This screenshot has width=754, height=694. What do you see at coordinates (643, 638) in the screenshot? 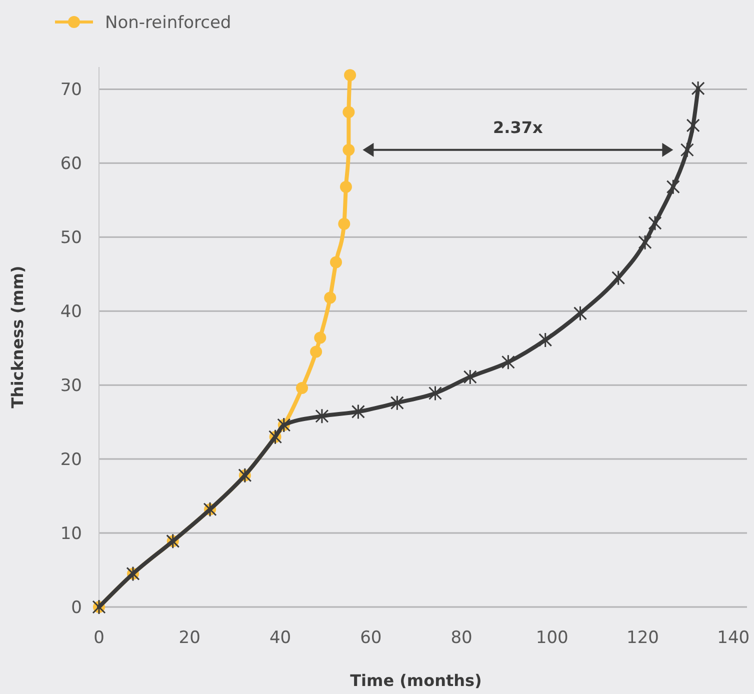
I see `x-tick-label: 120` at bounding box center [643, 638].